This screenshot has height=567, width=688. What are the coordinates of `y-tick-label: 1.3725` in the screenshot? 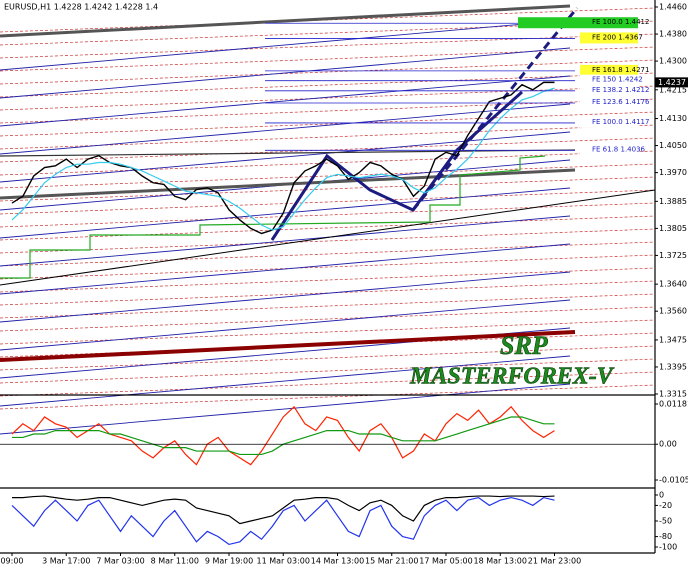 It's located at (673, 255).